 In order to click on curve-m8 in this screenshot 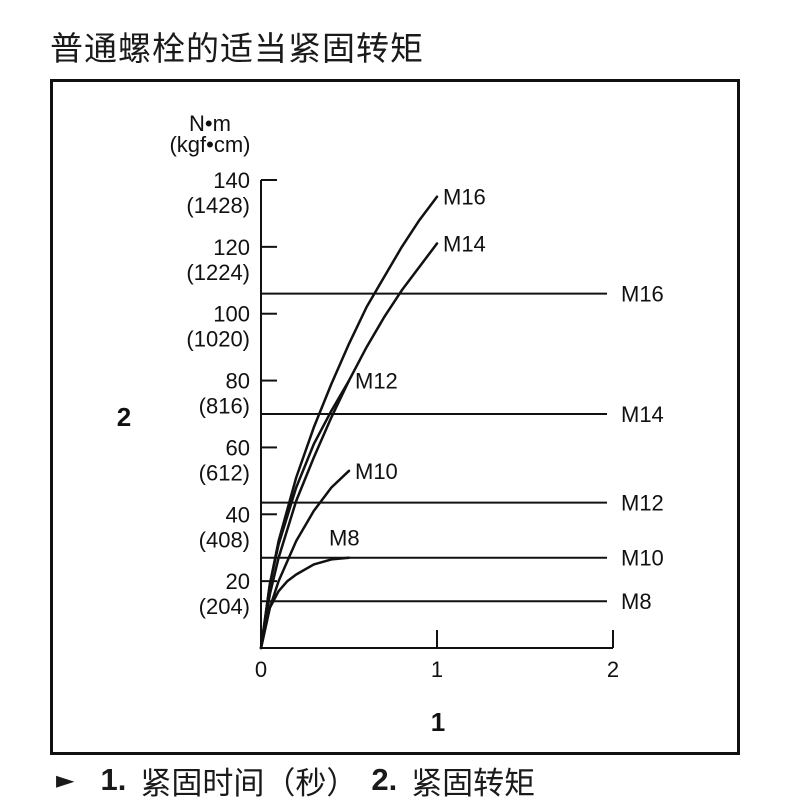, I will do `click(305, 603)`.